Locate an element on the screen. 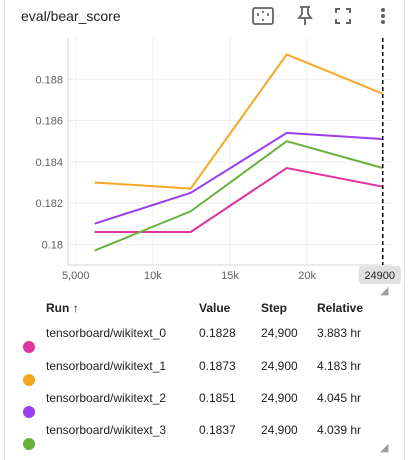  run-value: 0.1828 is located at coordinates (217, 333).